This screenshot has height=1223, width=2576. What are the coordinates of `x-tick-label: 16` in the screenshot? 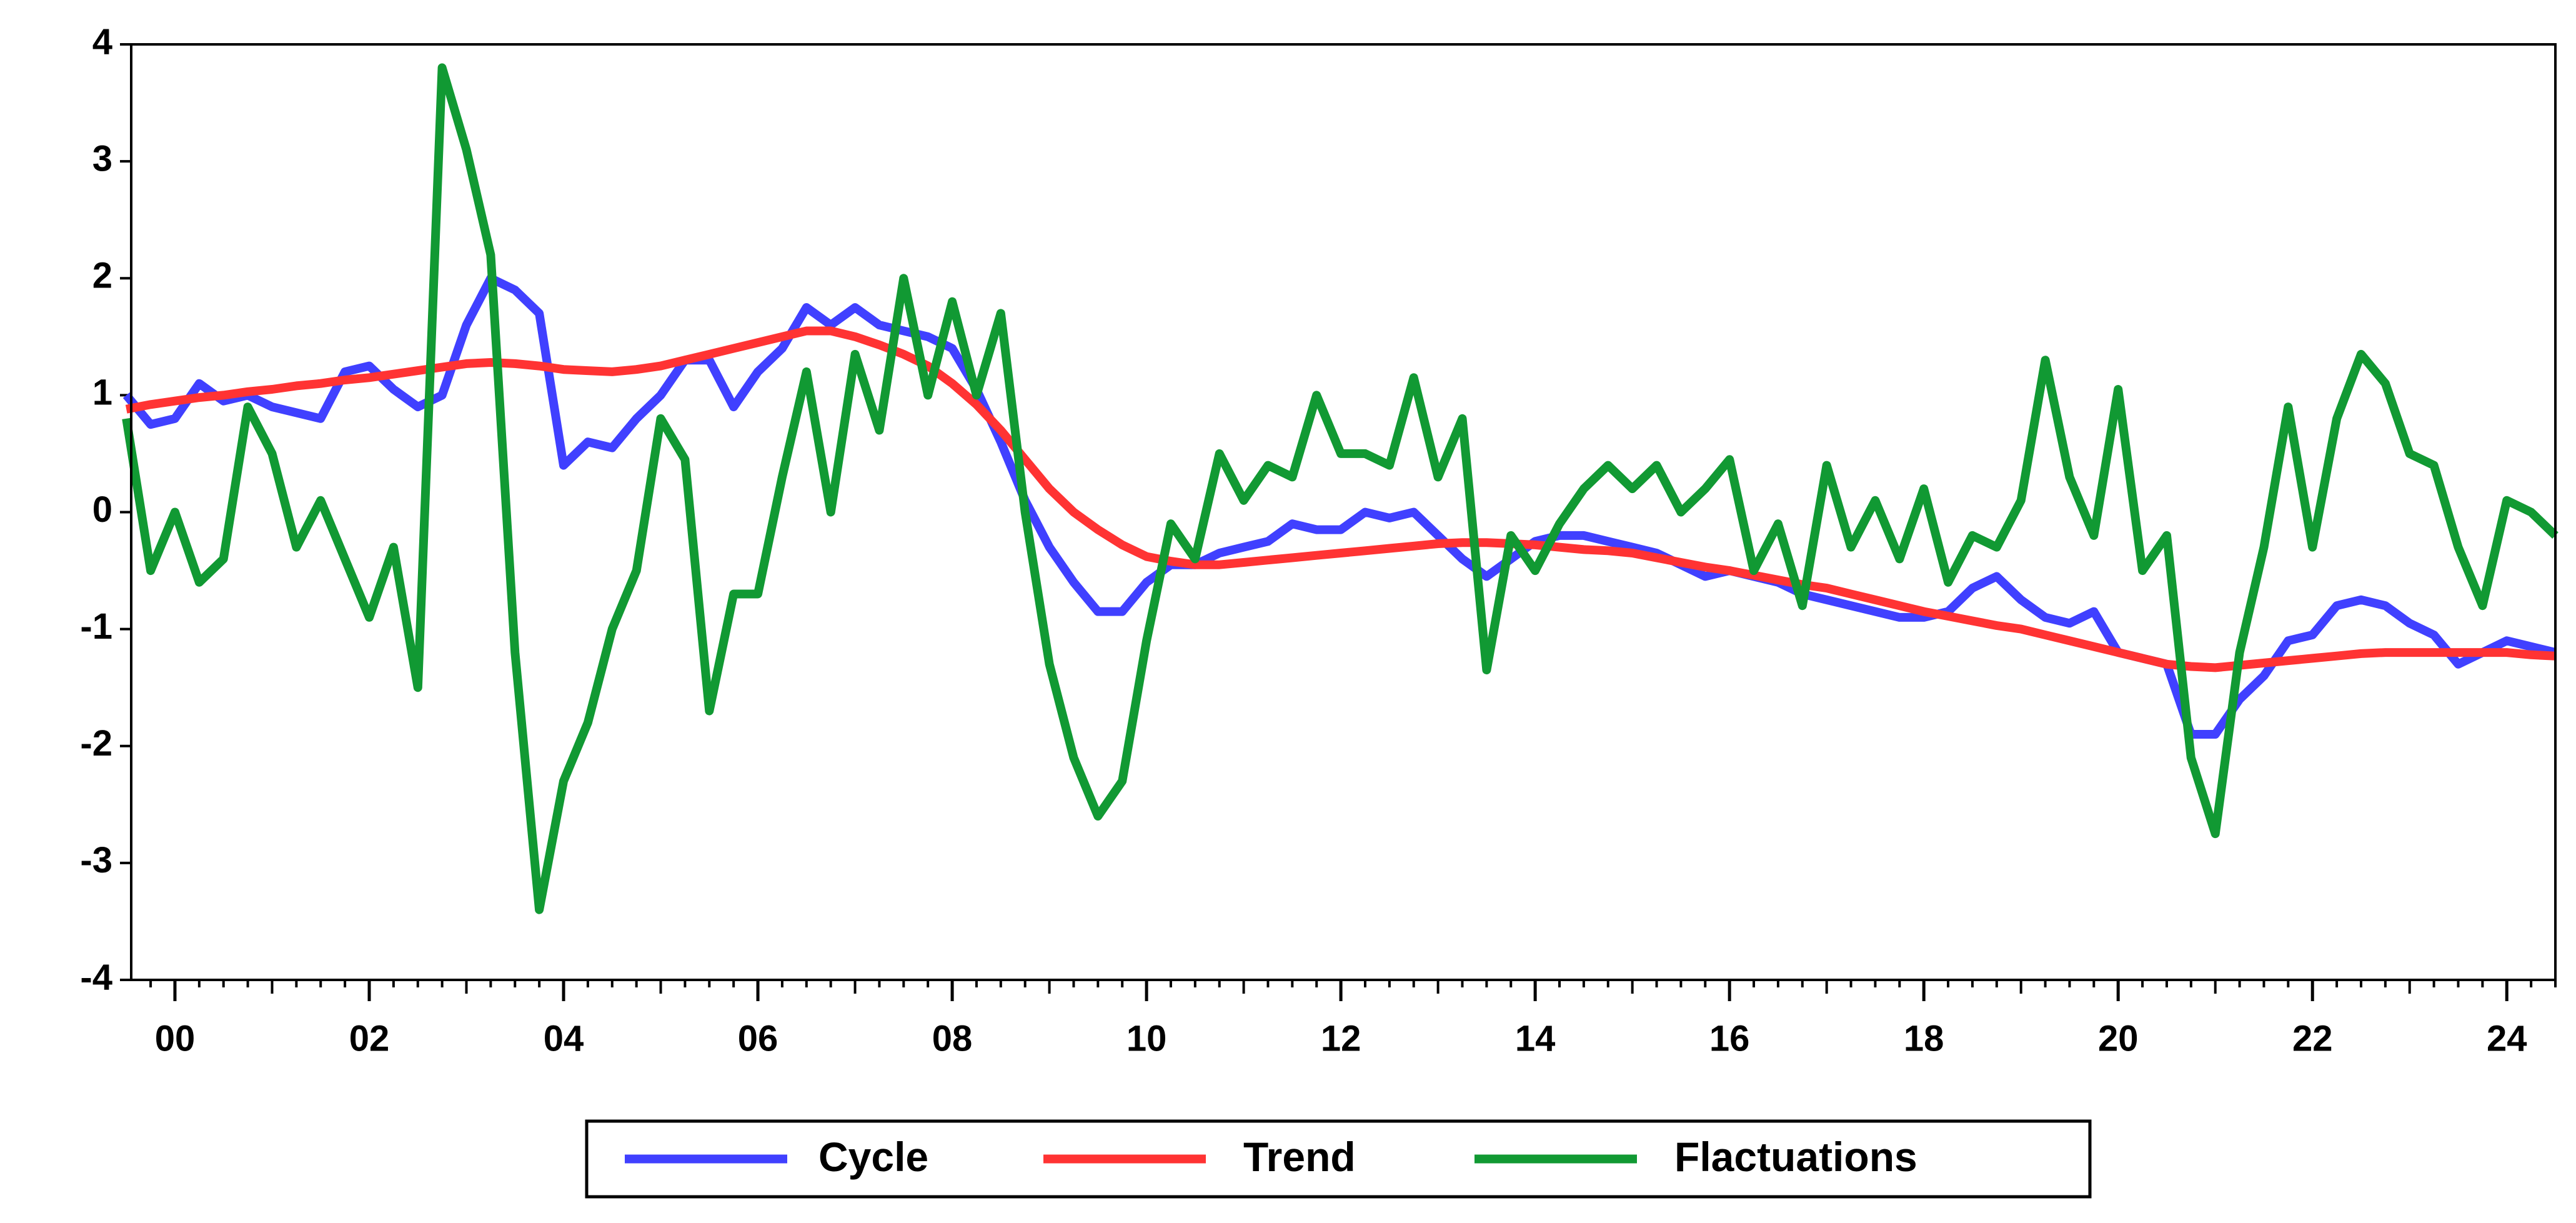 It's located at (1729, 1038).